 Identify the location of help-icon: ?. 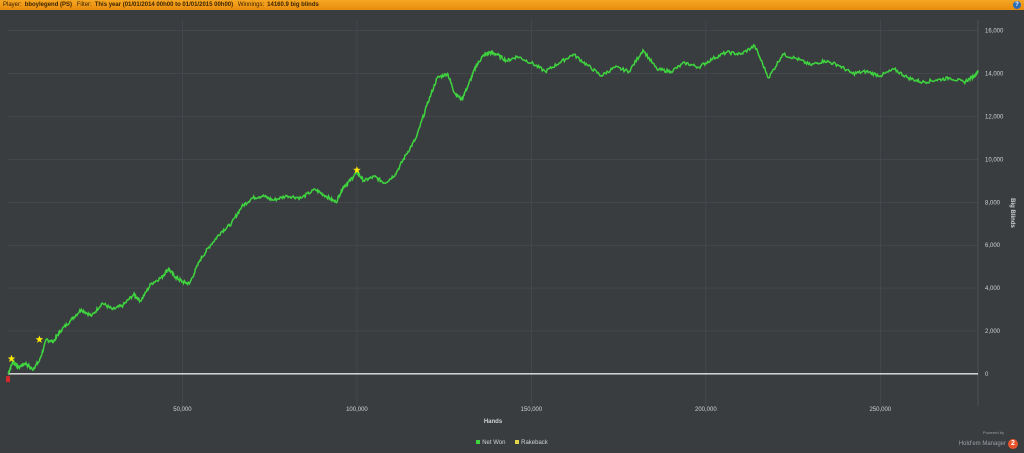
(1017, 5).